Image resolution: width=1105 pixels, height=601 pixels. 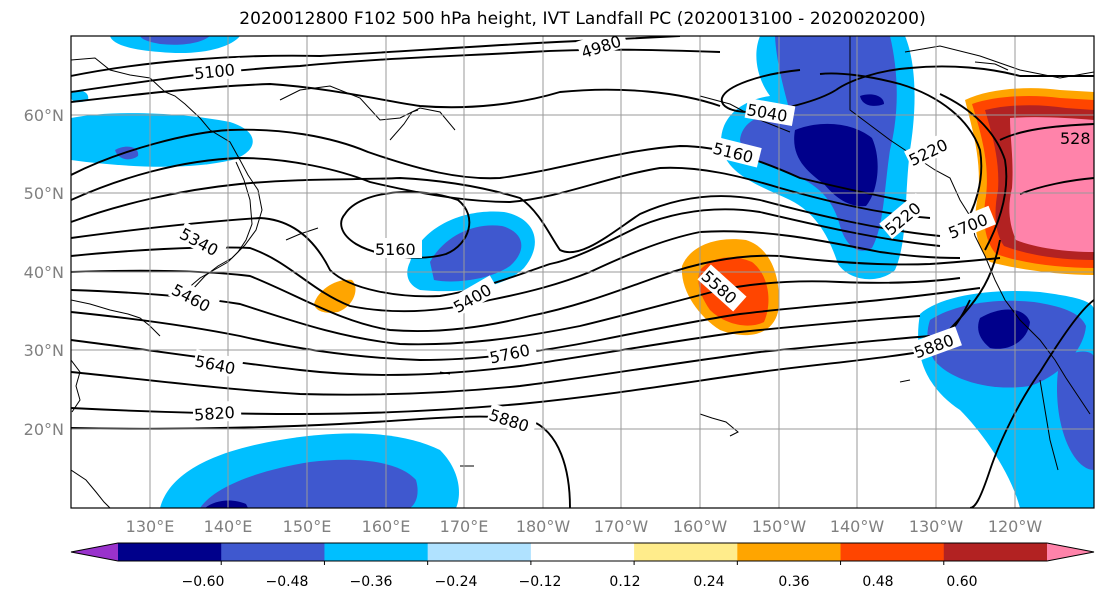 I want to click on lat-label: 50°N, so click(x=44, y=193).